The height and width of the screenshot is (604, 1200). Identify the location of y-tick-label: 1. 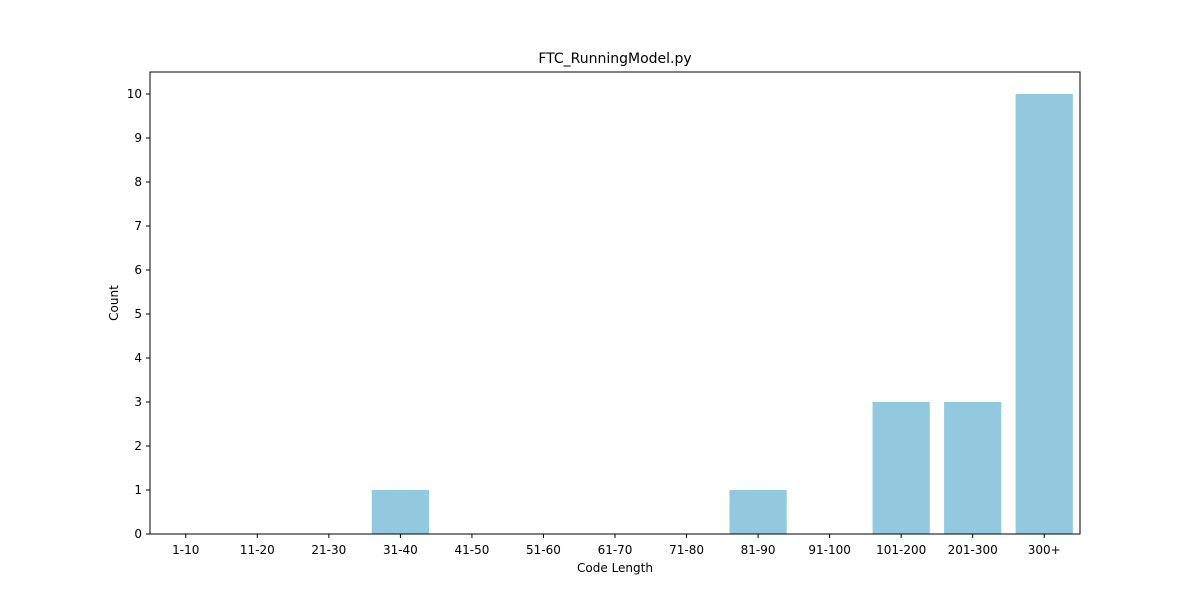
(138, 490).